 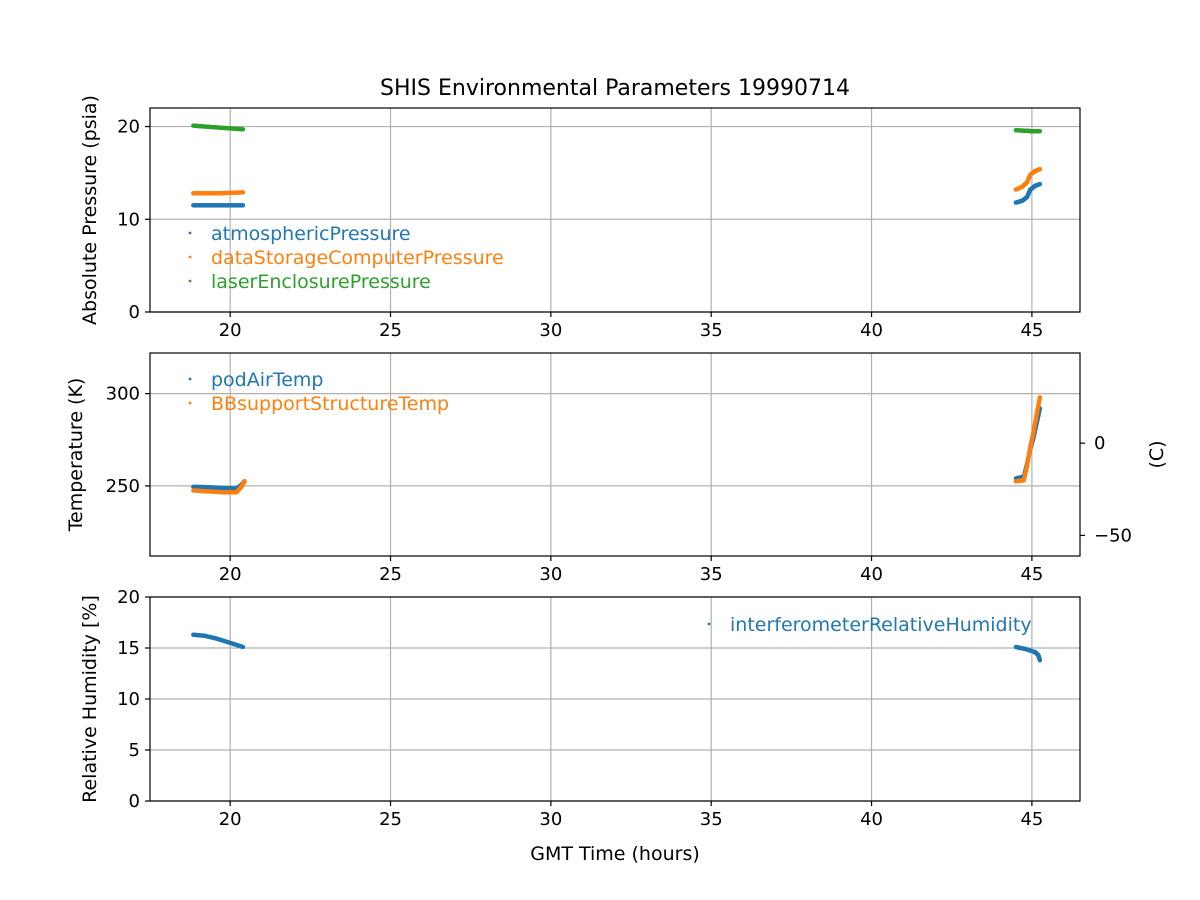 I want to click on series-interferometerRelativeHumidity, so click(x=617, y=647).